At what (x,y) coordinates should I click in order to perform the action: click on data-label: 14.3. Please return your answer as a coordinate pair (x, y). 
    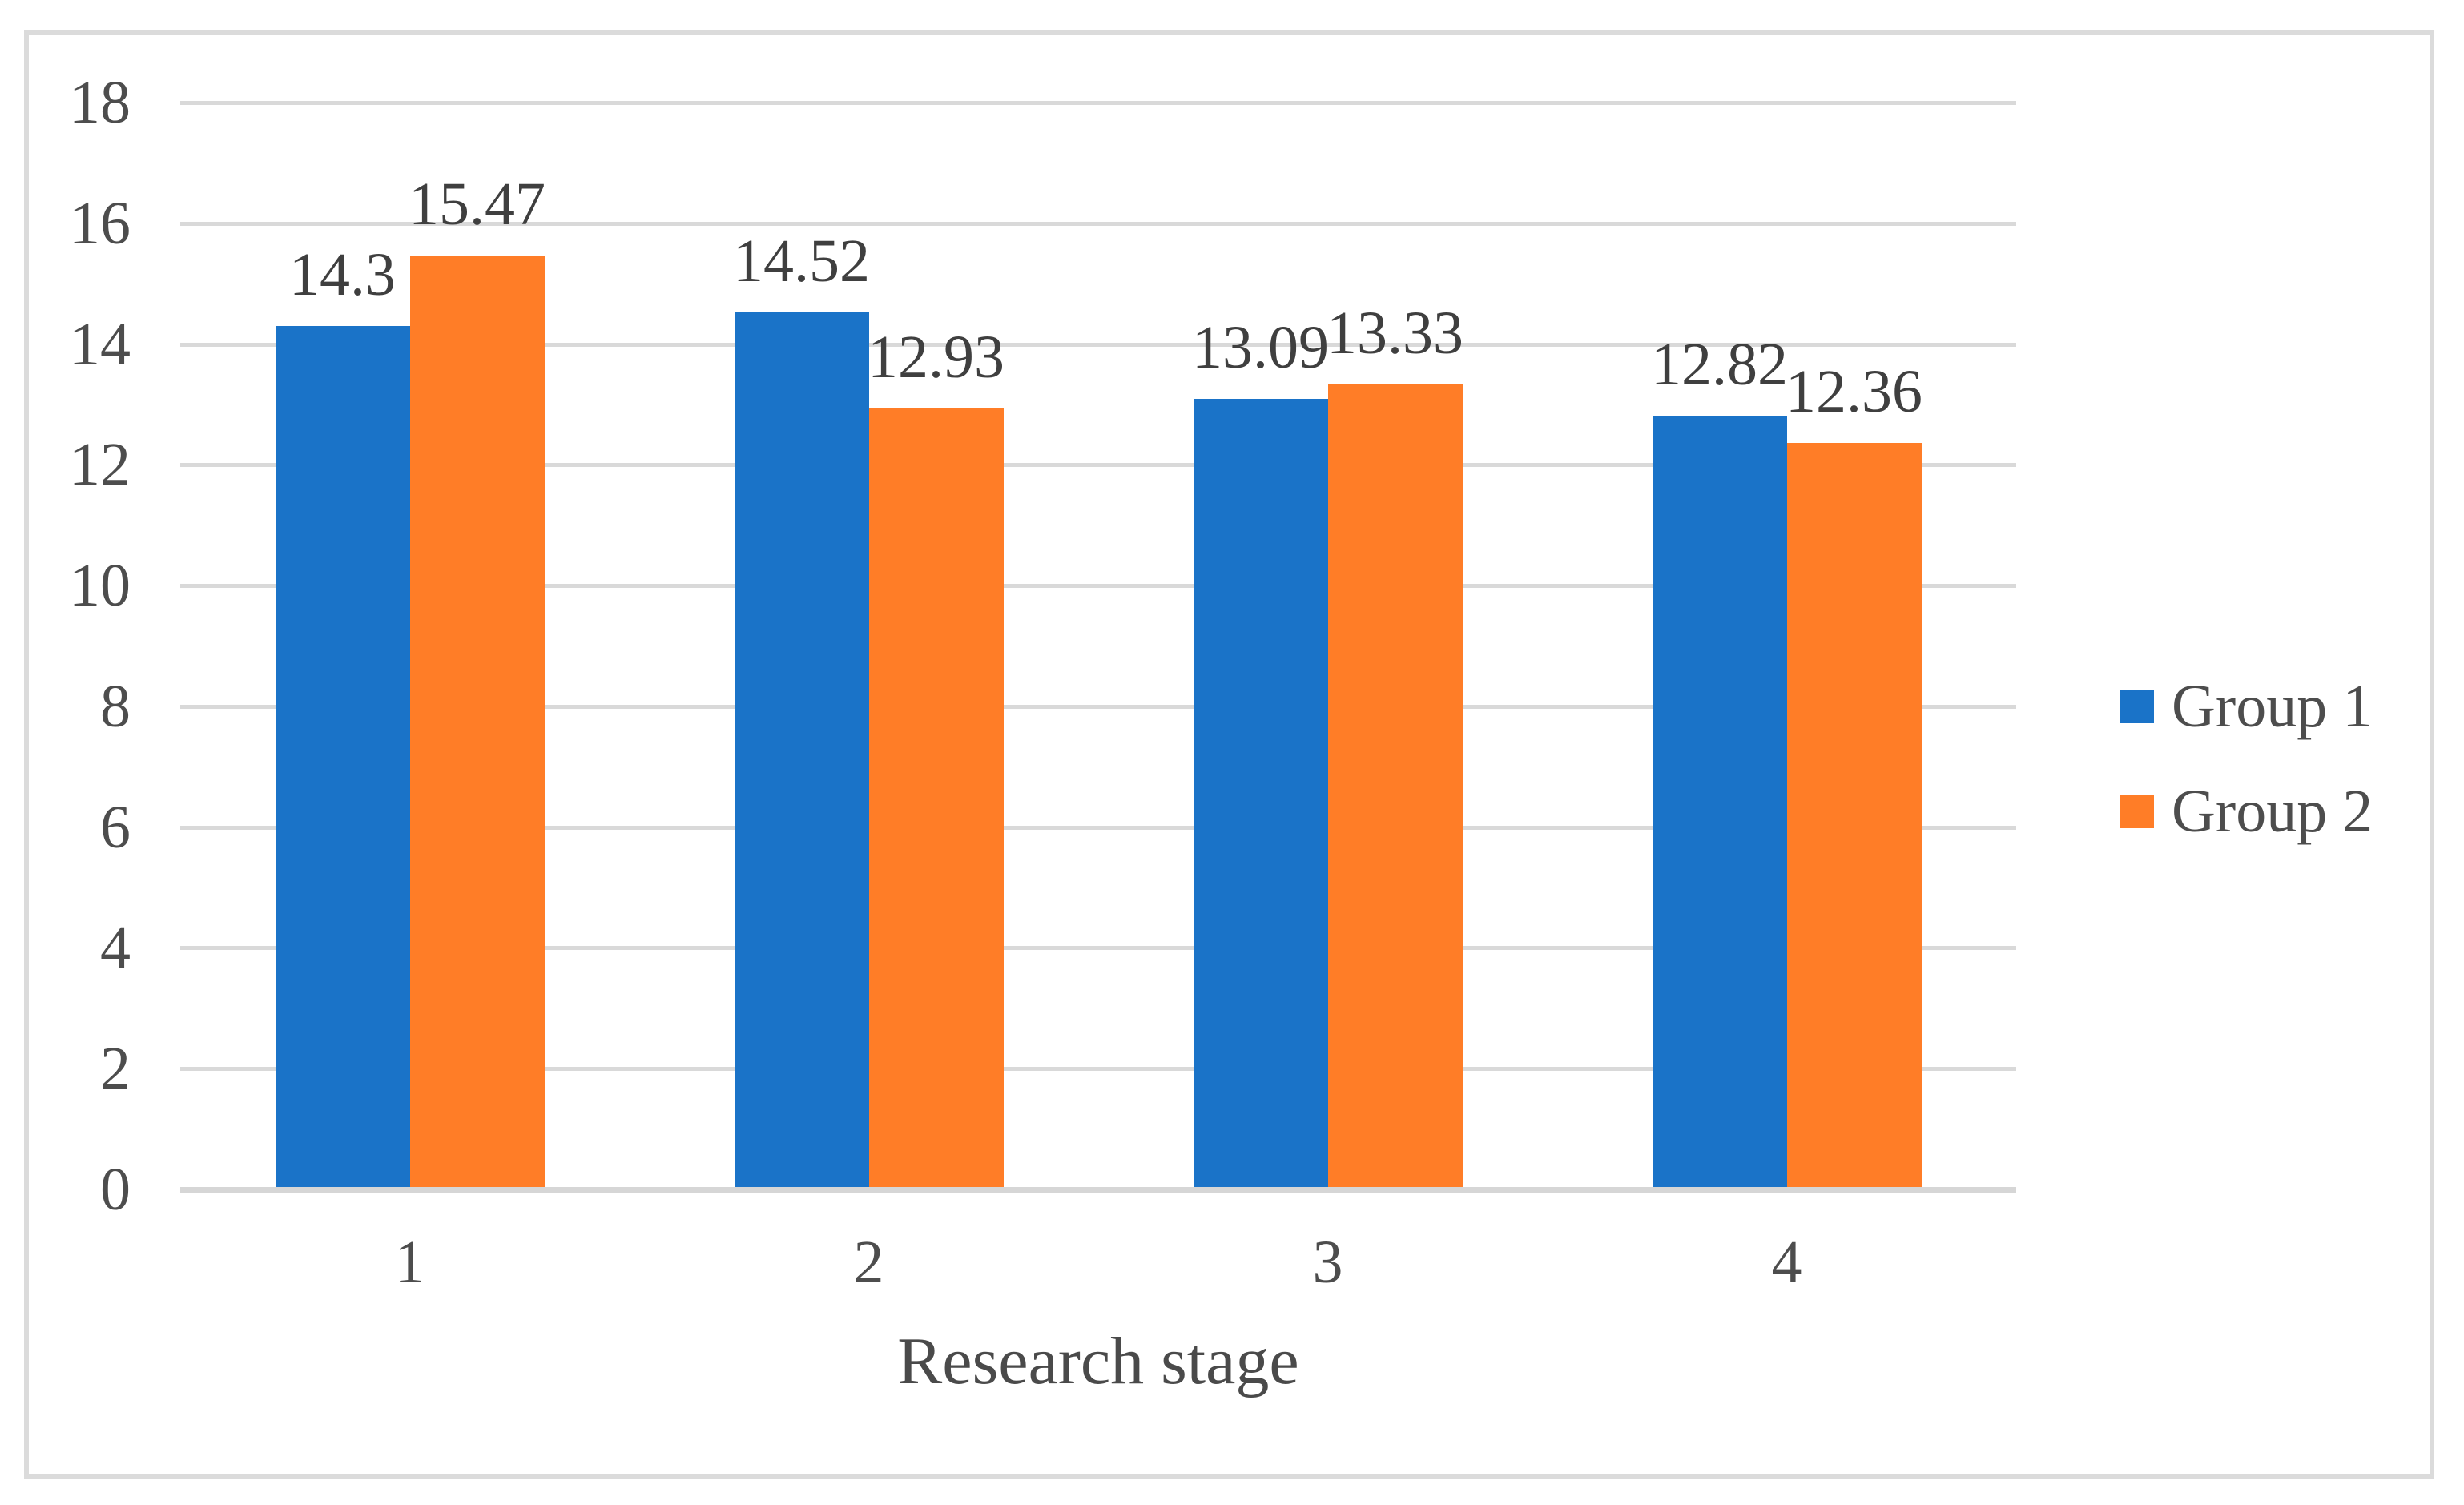
    Looking at the image, I should click on (342, 274).